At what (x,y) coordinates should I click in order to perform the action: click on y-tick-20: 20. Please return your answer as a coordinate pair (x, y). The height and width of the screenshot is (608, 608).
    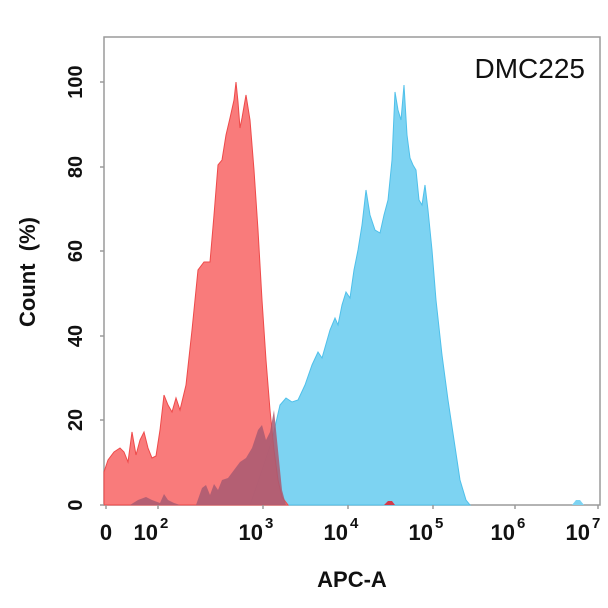
    Looking at the image, I should click on (76, 420).